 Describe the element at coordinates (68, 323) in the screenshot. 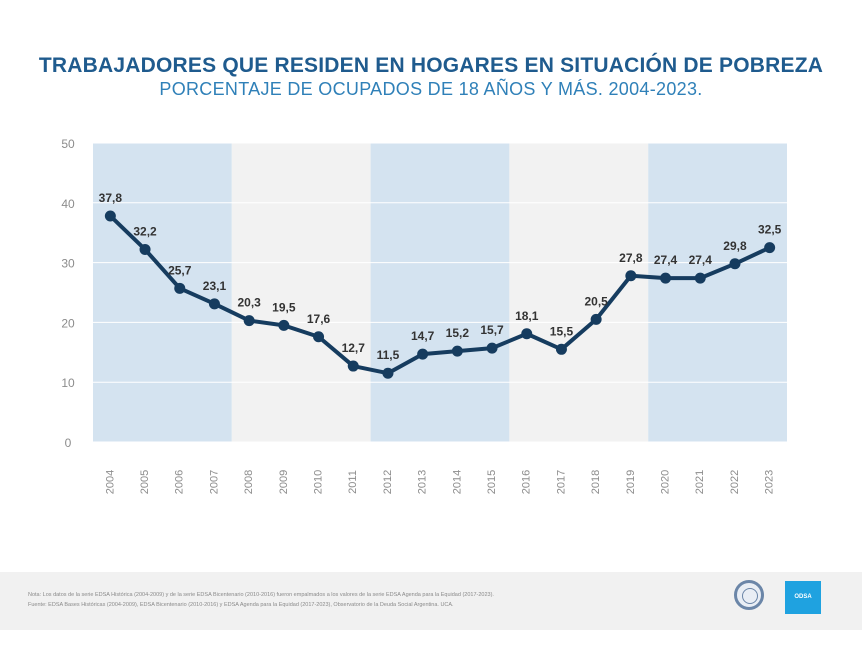

I see `y-tick-label: 20` at that location.